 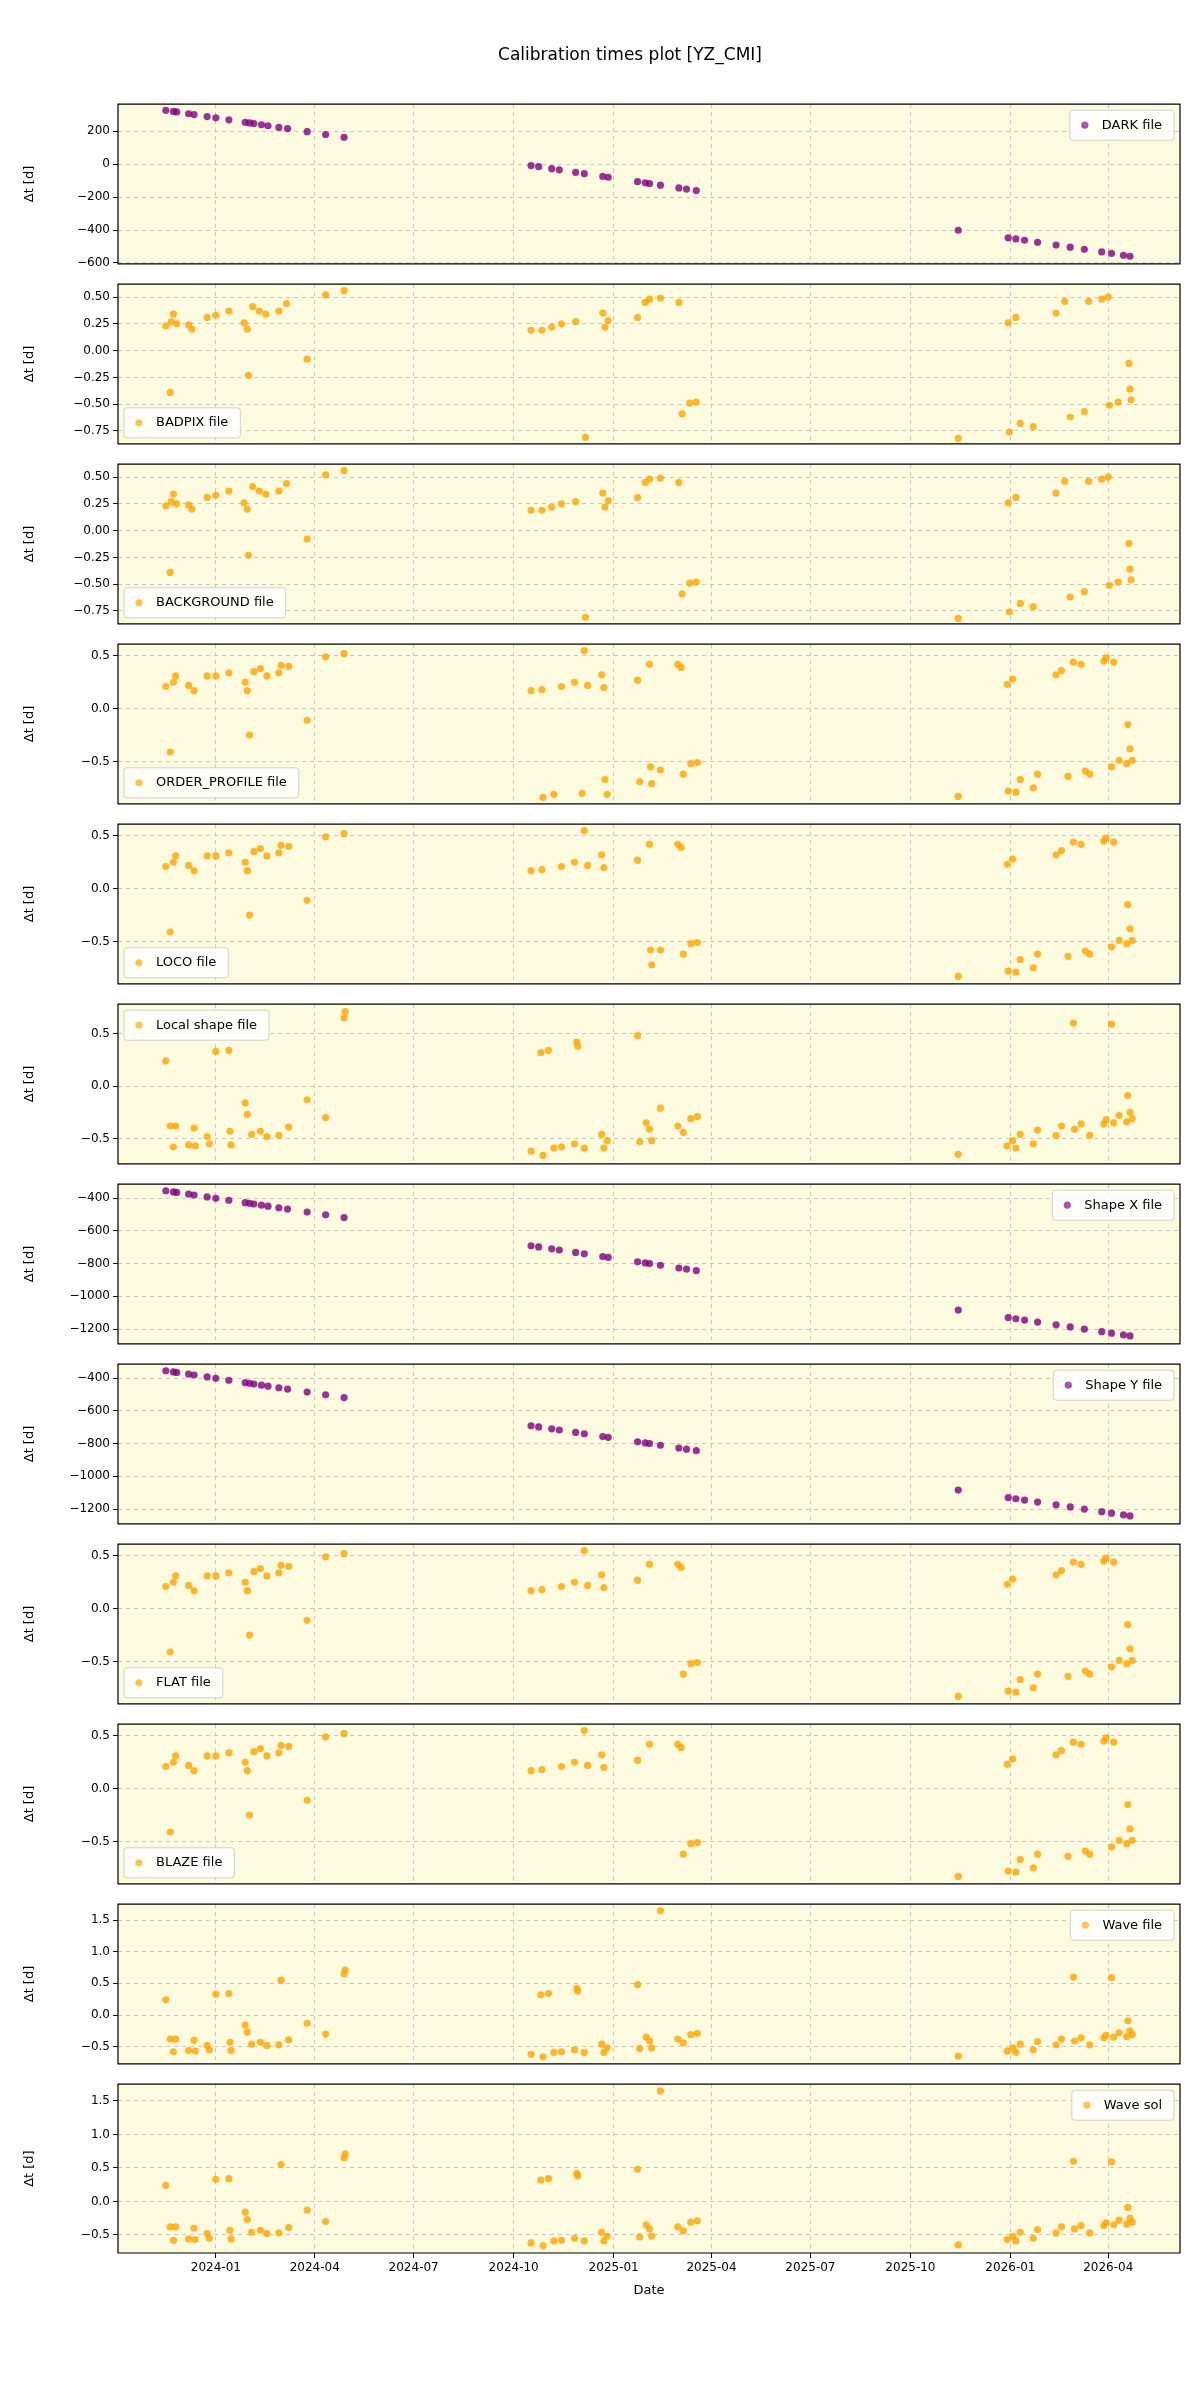 What do you see at coordinates (96, 529) in the screenshot?
I see `y-tick-label: 0.00` at bounding box center [96, 529].